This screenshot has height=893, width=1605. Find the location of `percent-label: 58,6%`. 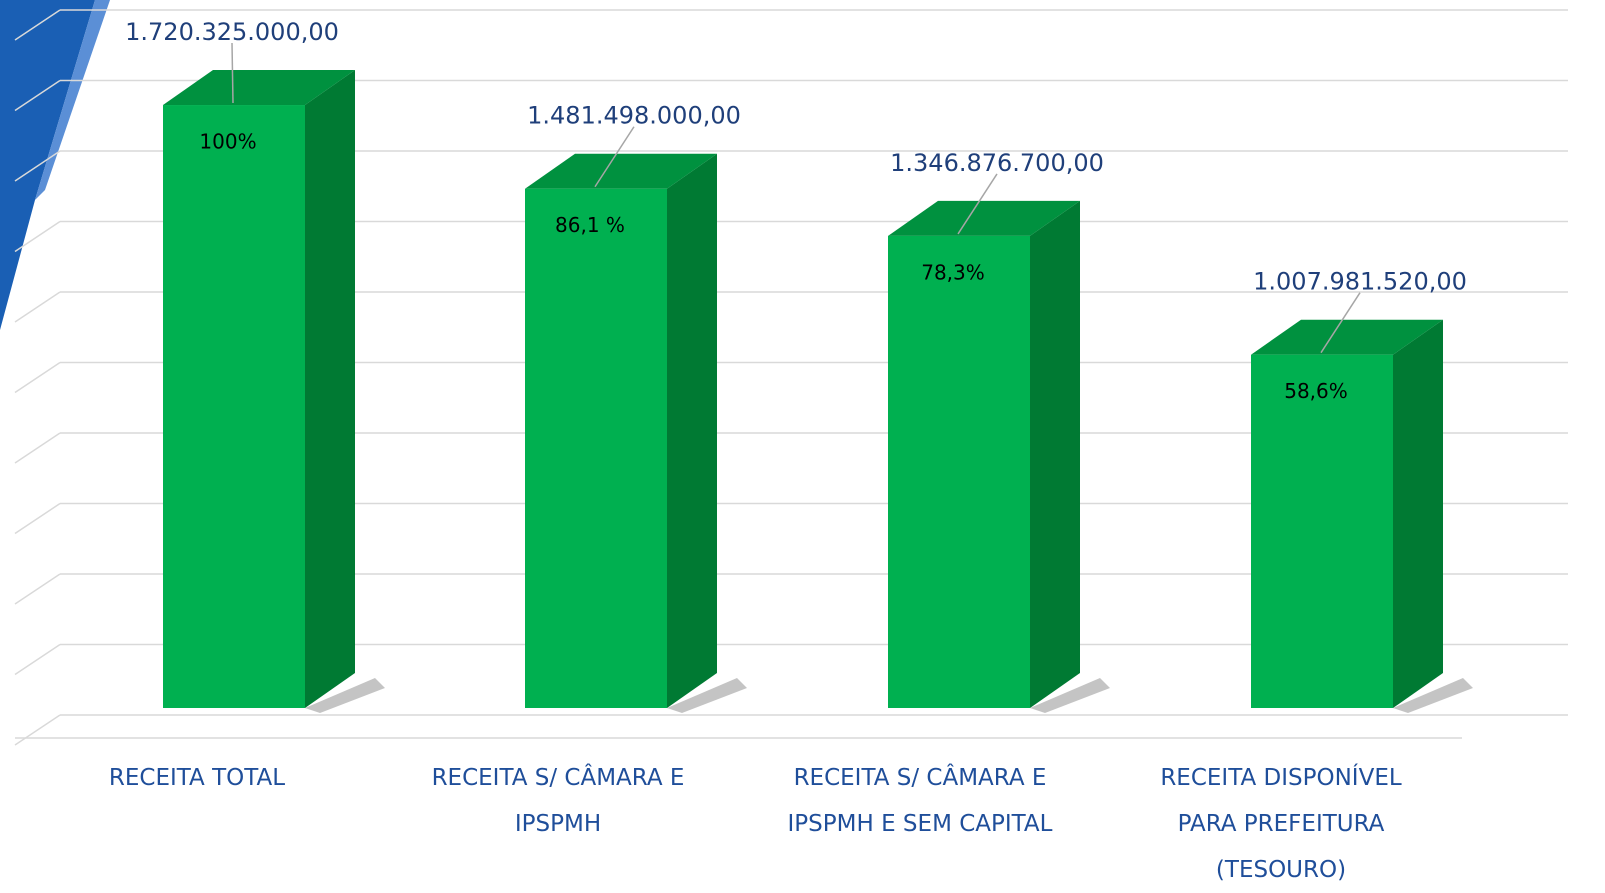

percent-label: 58,6% is located at coordinates (1316, 391).